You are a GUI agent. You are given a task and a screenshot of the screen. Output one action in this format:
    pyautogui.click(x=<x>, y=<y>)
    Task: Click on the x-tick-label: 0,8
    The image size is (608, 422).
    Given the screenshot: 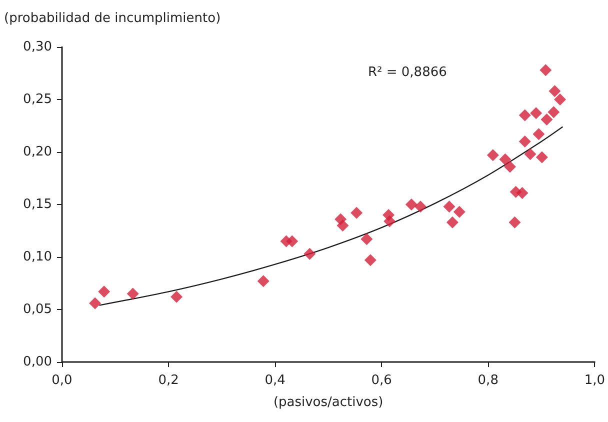 What is the action you would take?
    pyautogui.click(x=488, y=380)
    